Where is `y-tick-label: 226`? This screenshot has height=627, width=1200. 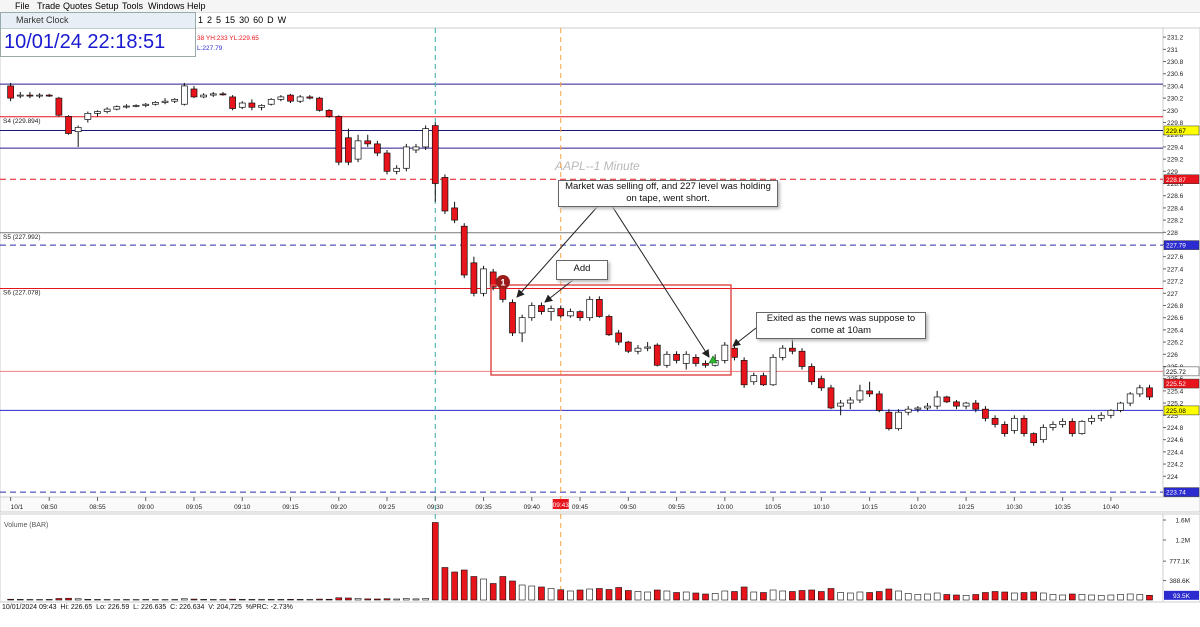
y-tick-label: 226 is located at coordinates (1172, 355).